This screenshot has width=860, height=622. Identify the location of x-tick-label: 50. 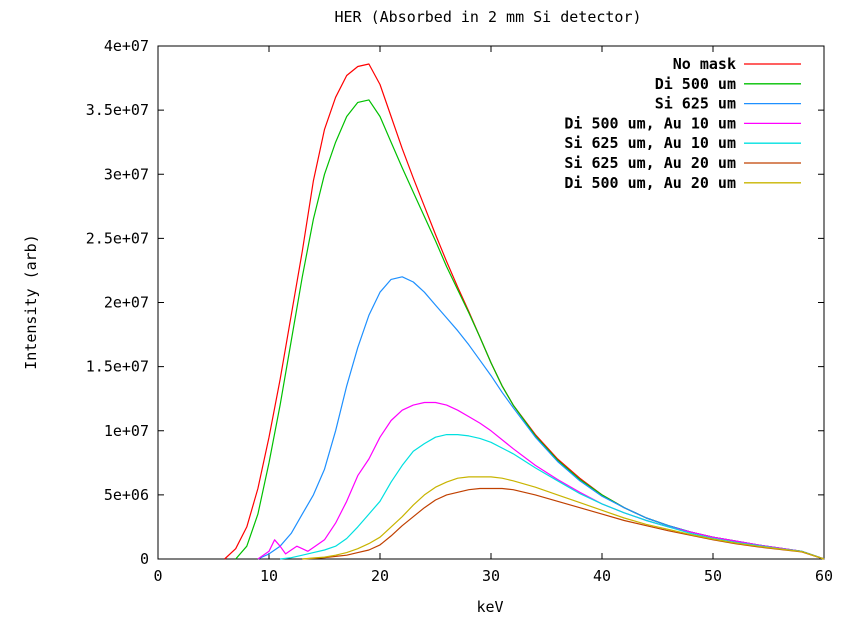
(713, 576).